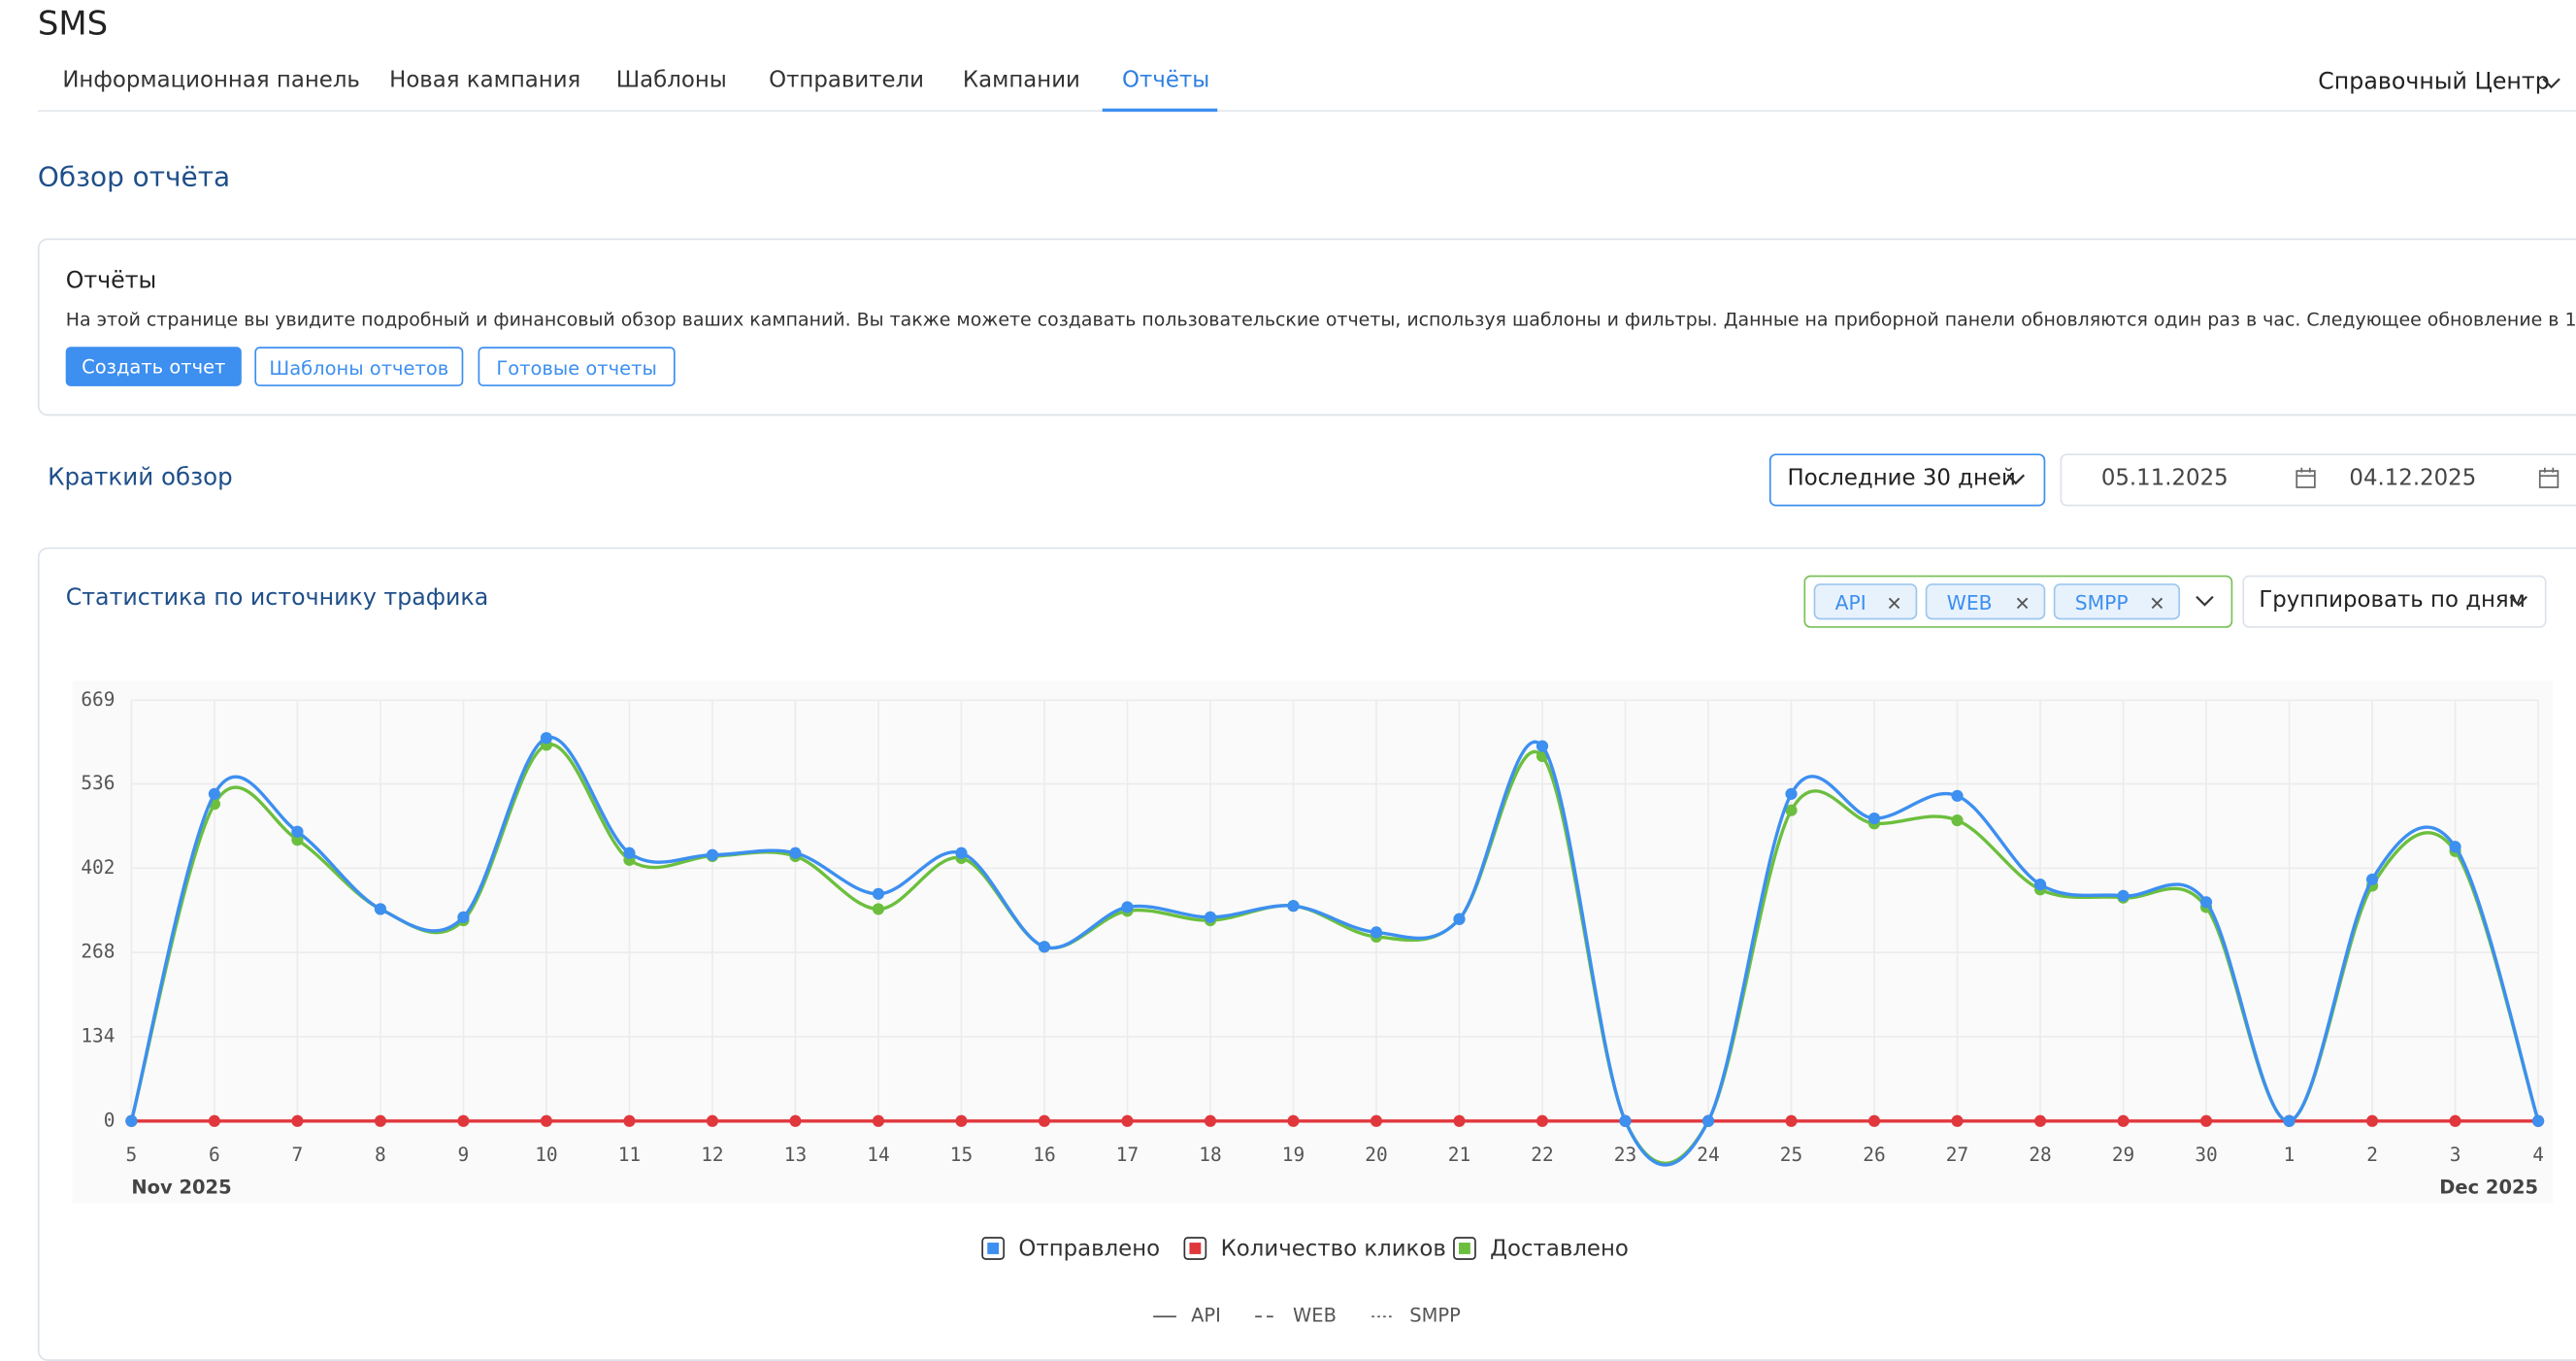  I want to click on tab: Информационная панель, so click(211, 80).